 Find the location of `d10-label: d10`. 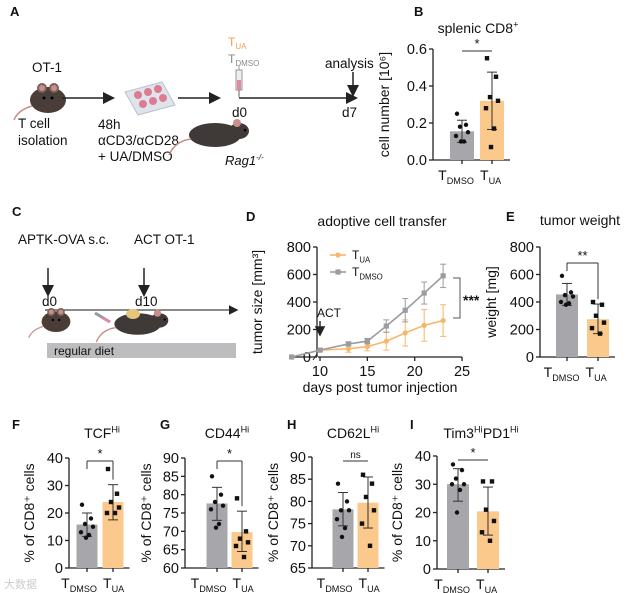

d10-label: d10 is located at coordinates (146, 301).